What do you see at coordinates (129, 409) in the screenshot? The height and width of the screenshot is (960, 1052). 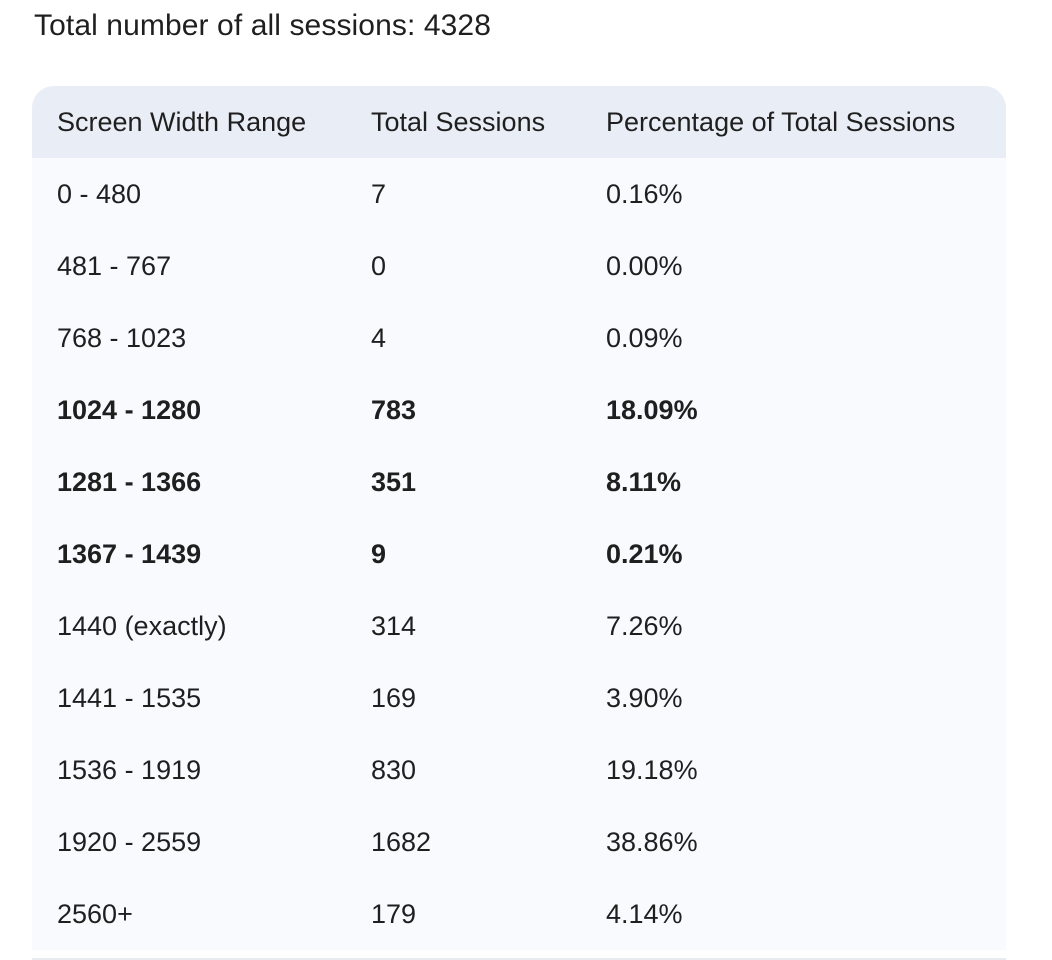 I see `cell-screen-width-range: 1024 - 1280` at bounding box center [129, 409].